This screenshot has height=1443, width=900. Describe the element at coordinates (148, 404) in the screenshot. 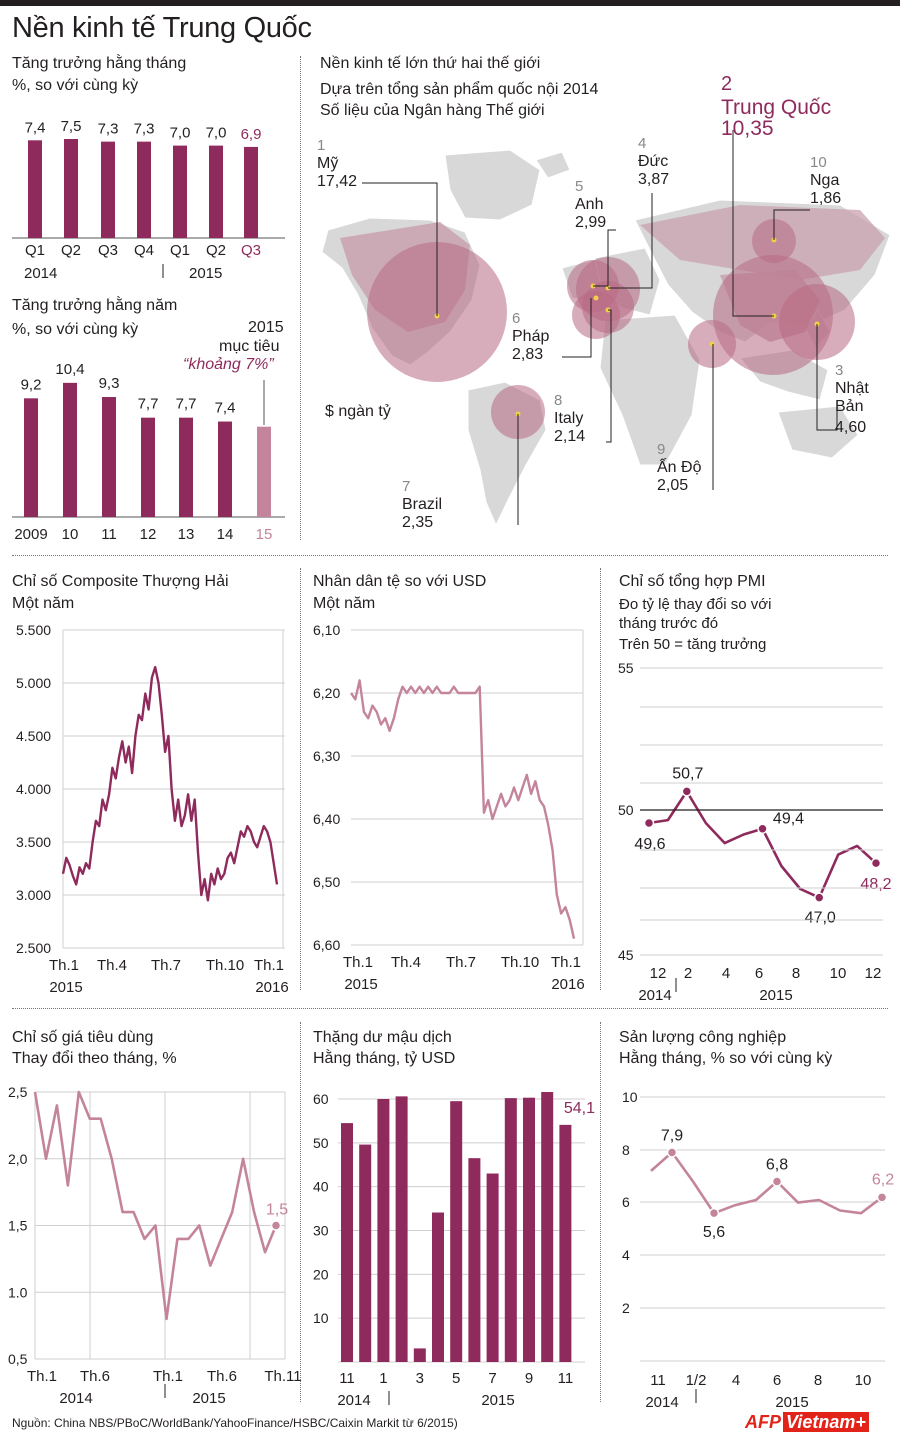

I see `bar-value-label: 7,7` at that location.